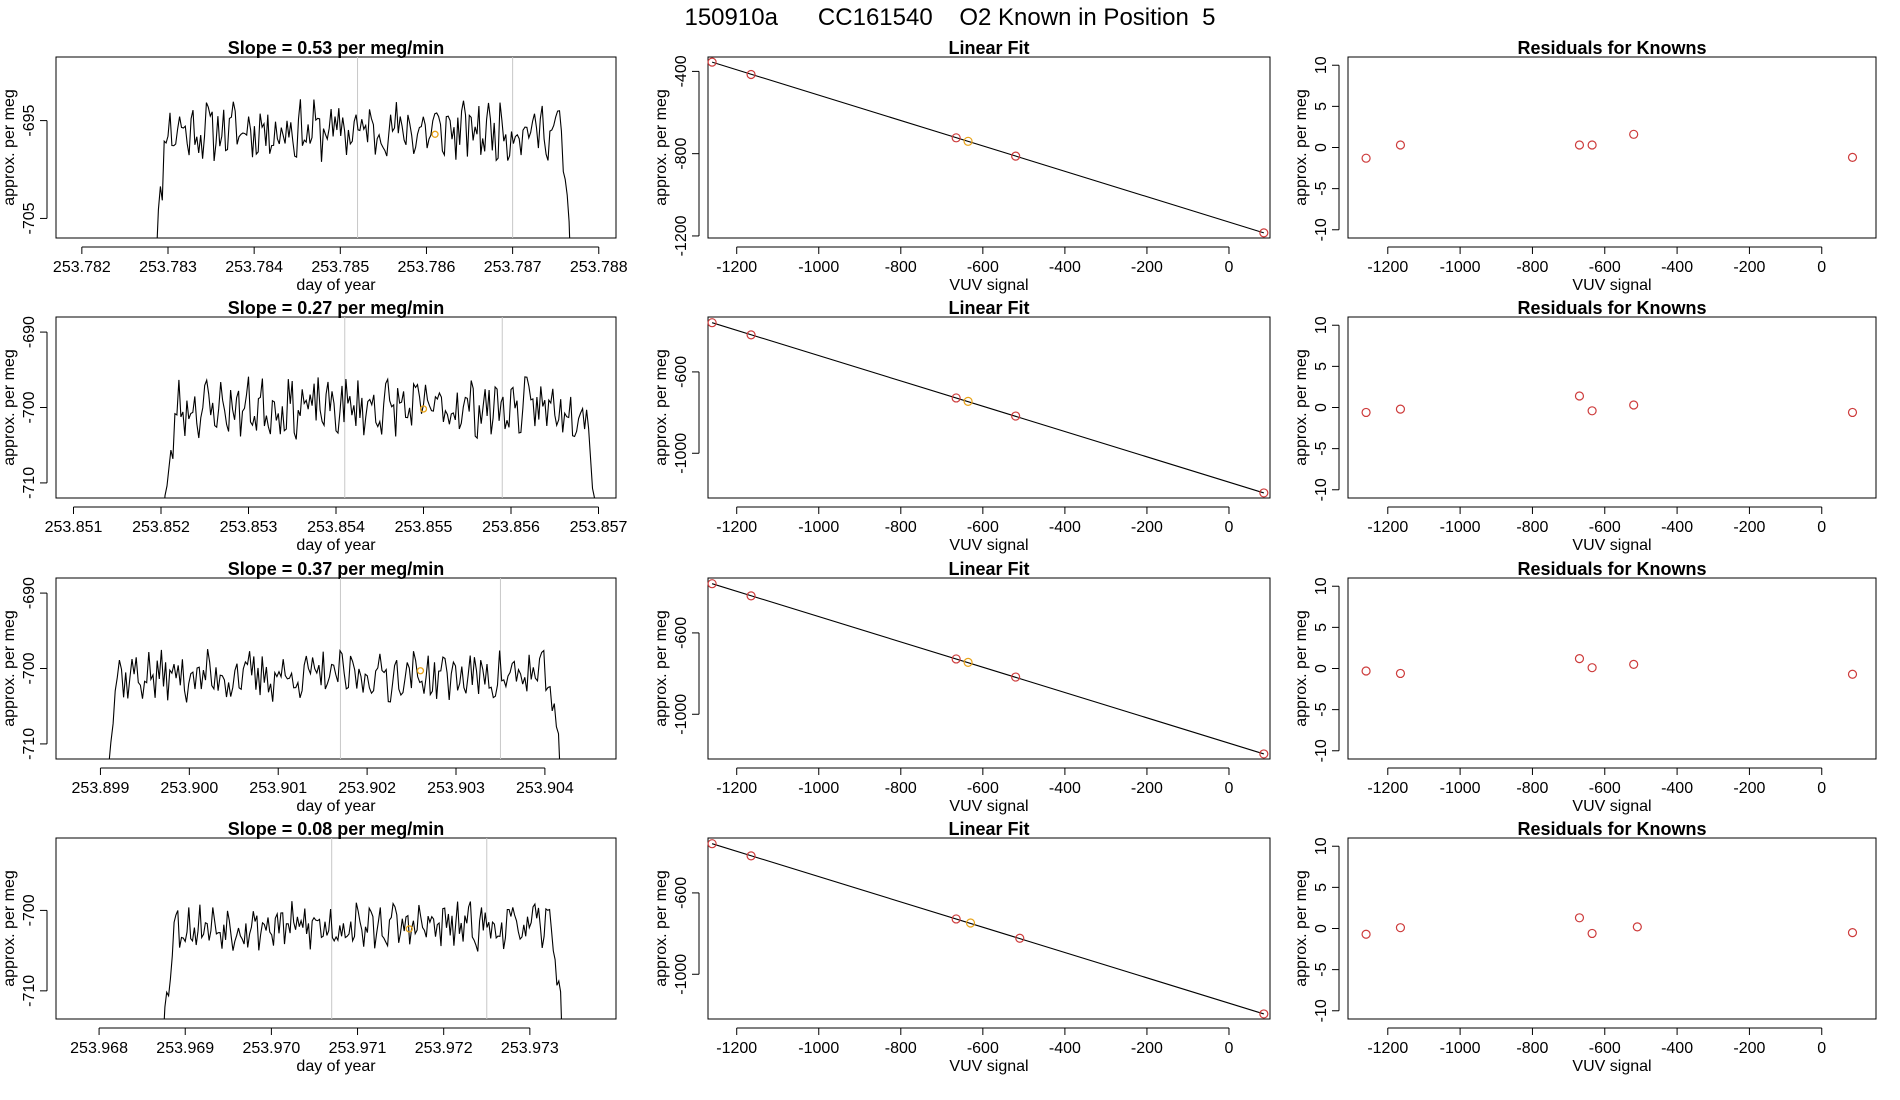  What do you see at coordinates (988, 285) in the screenshot?
I see `fit-row1-x-label: VUV signal` at bounding box center [988, 285].